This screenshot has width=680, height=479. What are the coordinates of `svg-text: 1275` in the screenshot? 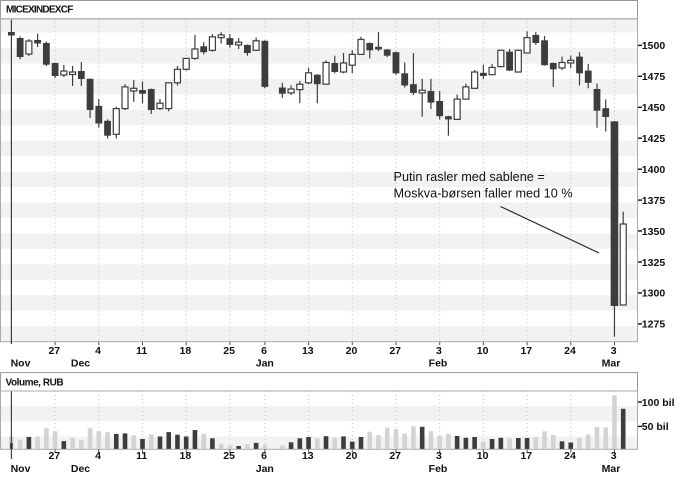 It's located at (654, 325).